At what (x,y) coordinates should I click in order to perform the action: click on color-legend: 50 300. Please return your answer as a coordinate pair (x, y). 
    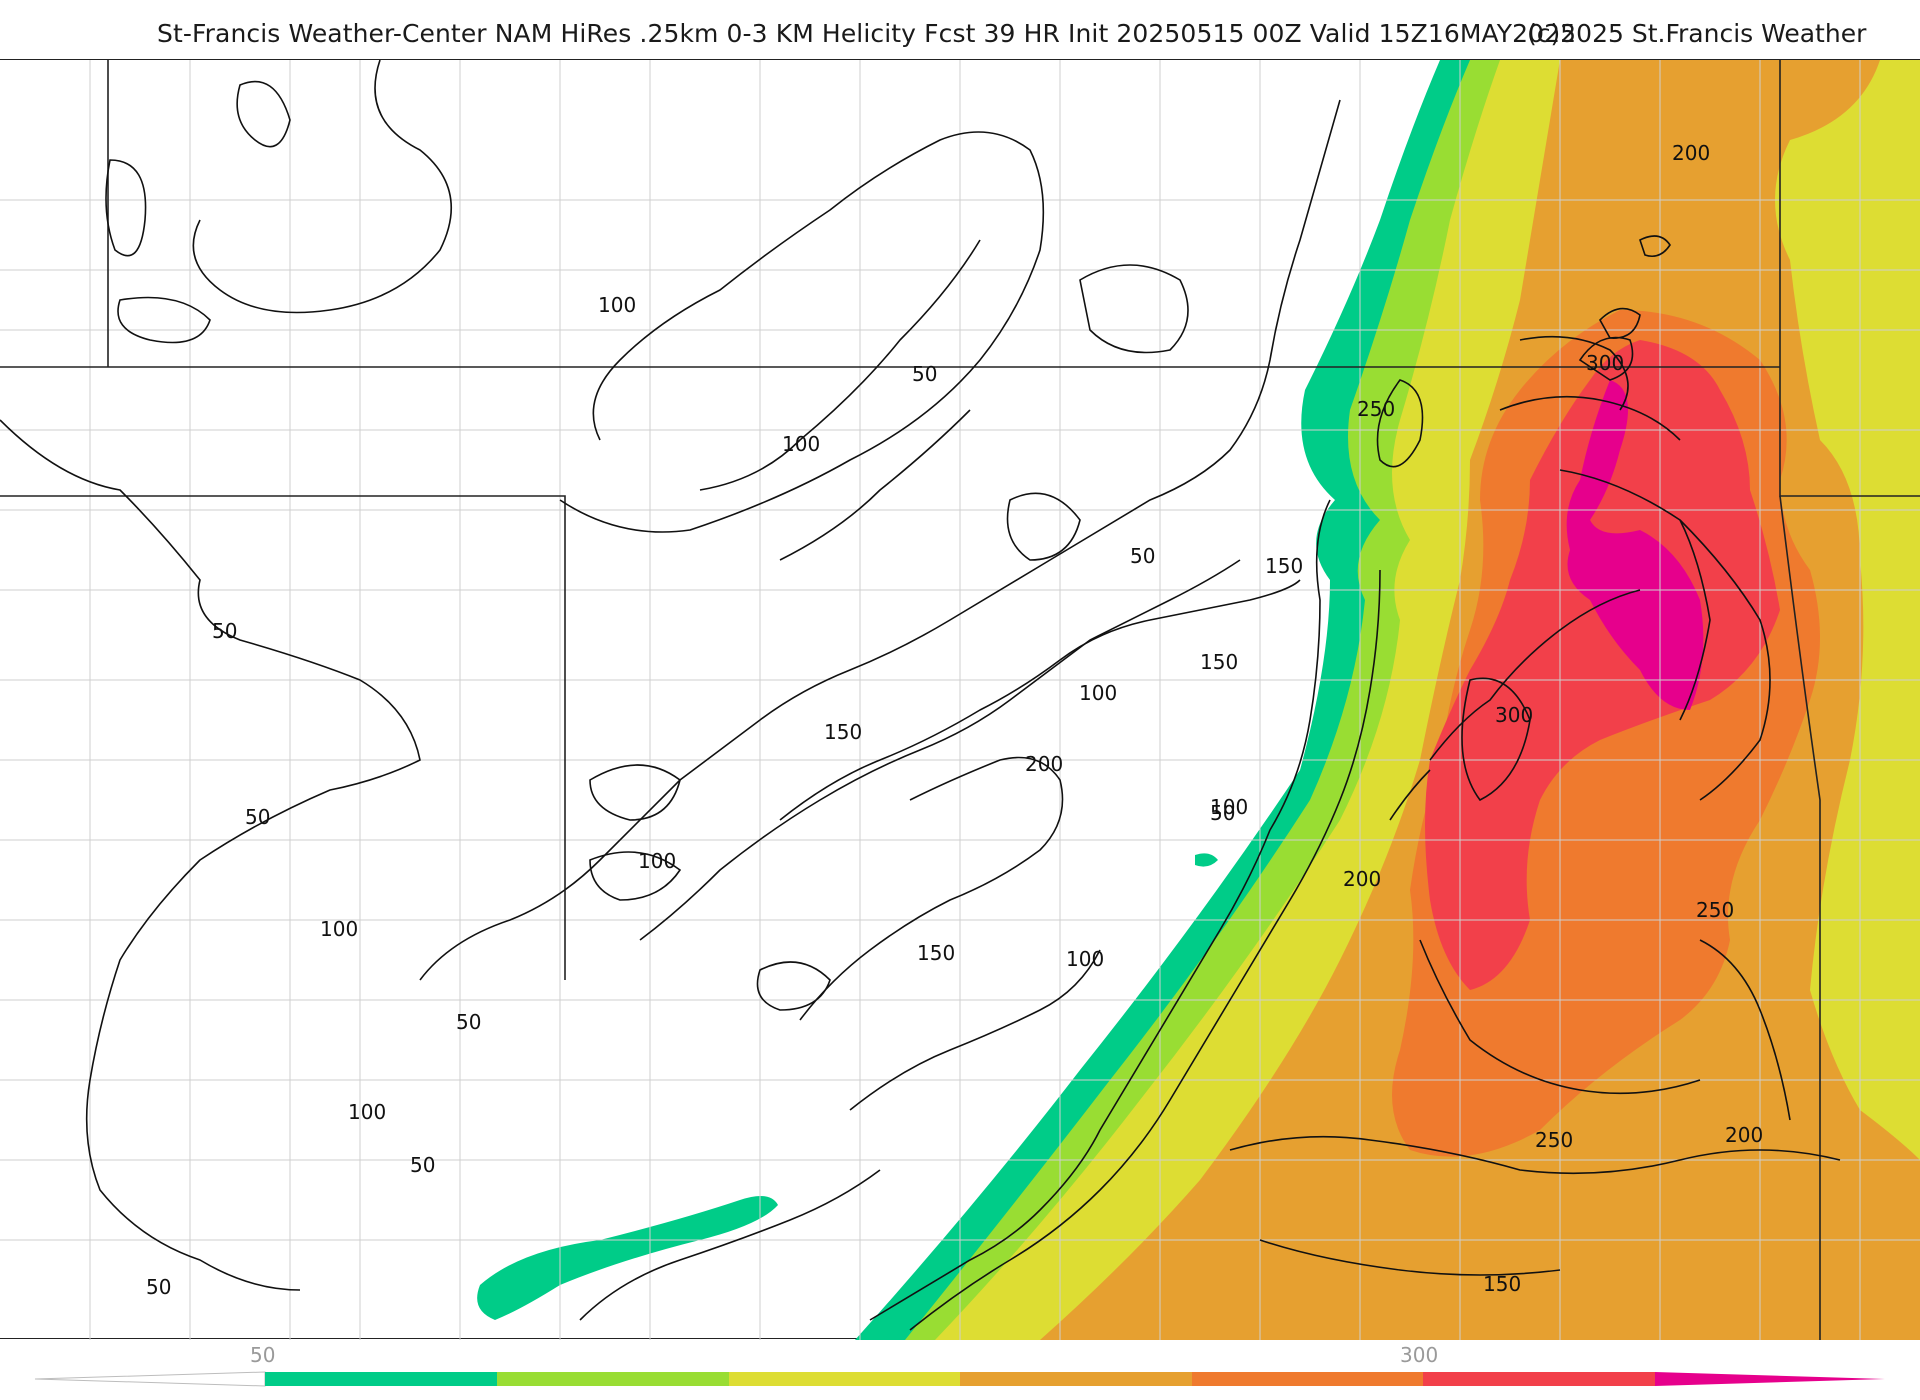
    Looking at the image, I should click on (960, 1369).